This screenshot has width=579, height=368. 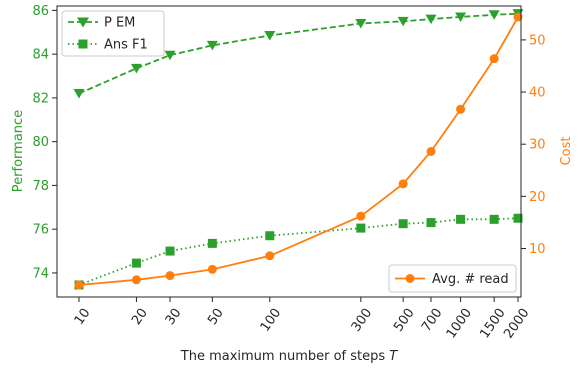 I want to click on legend-cost: Avg. # read, so click(x=452, y=278).